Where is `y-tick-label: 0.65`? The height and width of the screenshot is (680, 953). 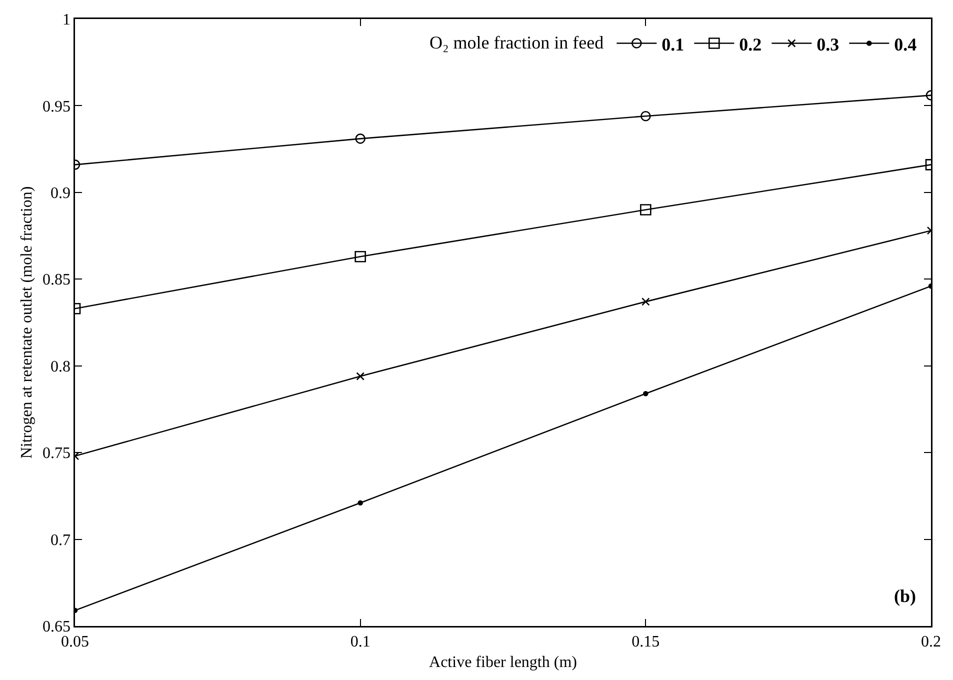
y-tick-label: 0.65 is located at coordinates (56, 627).